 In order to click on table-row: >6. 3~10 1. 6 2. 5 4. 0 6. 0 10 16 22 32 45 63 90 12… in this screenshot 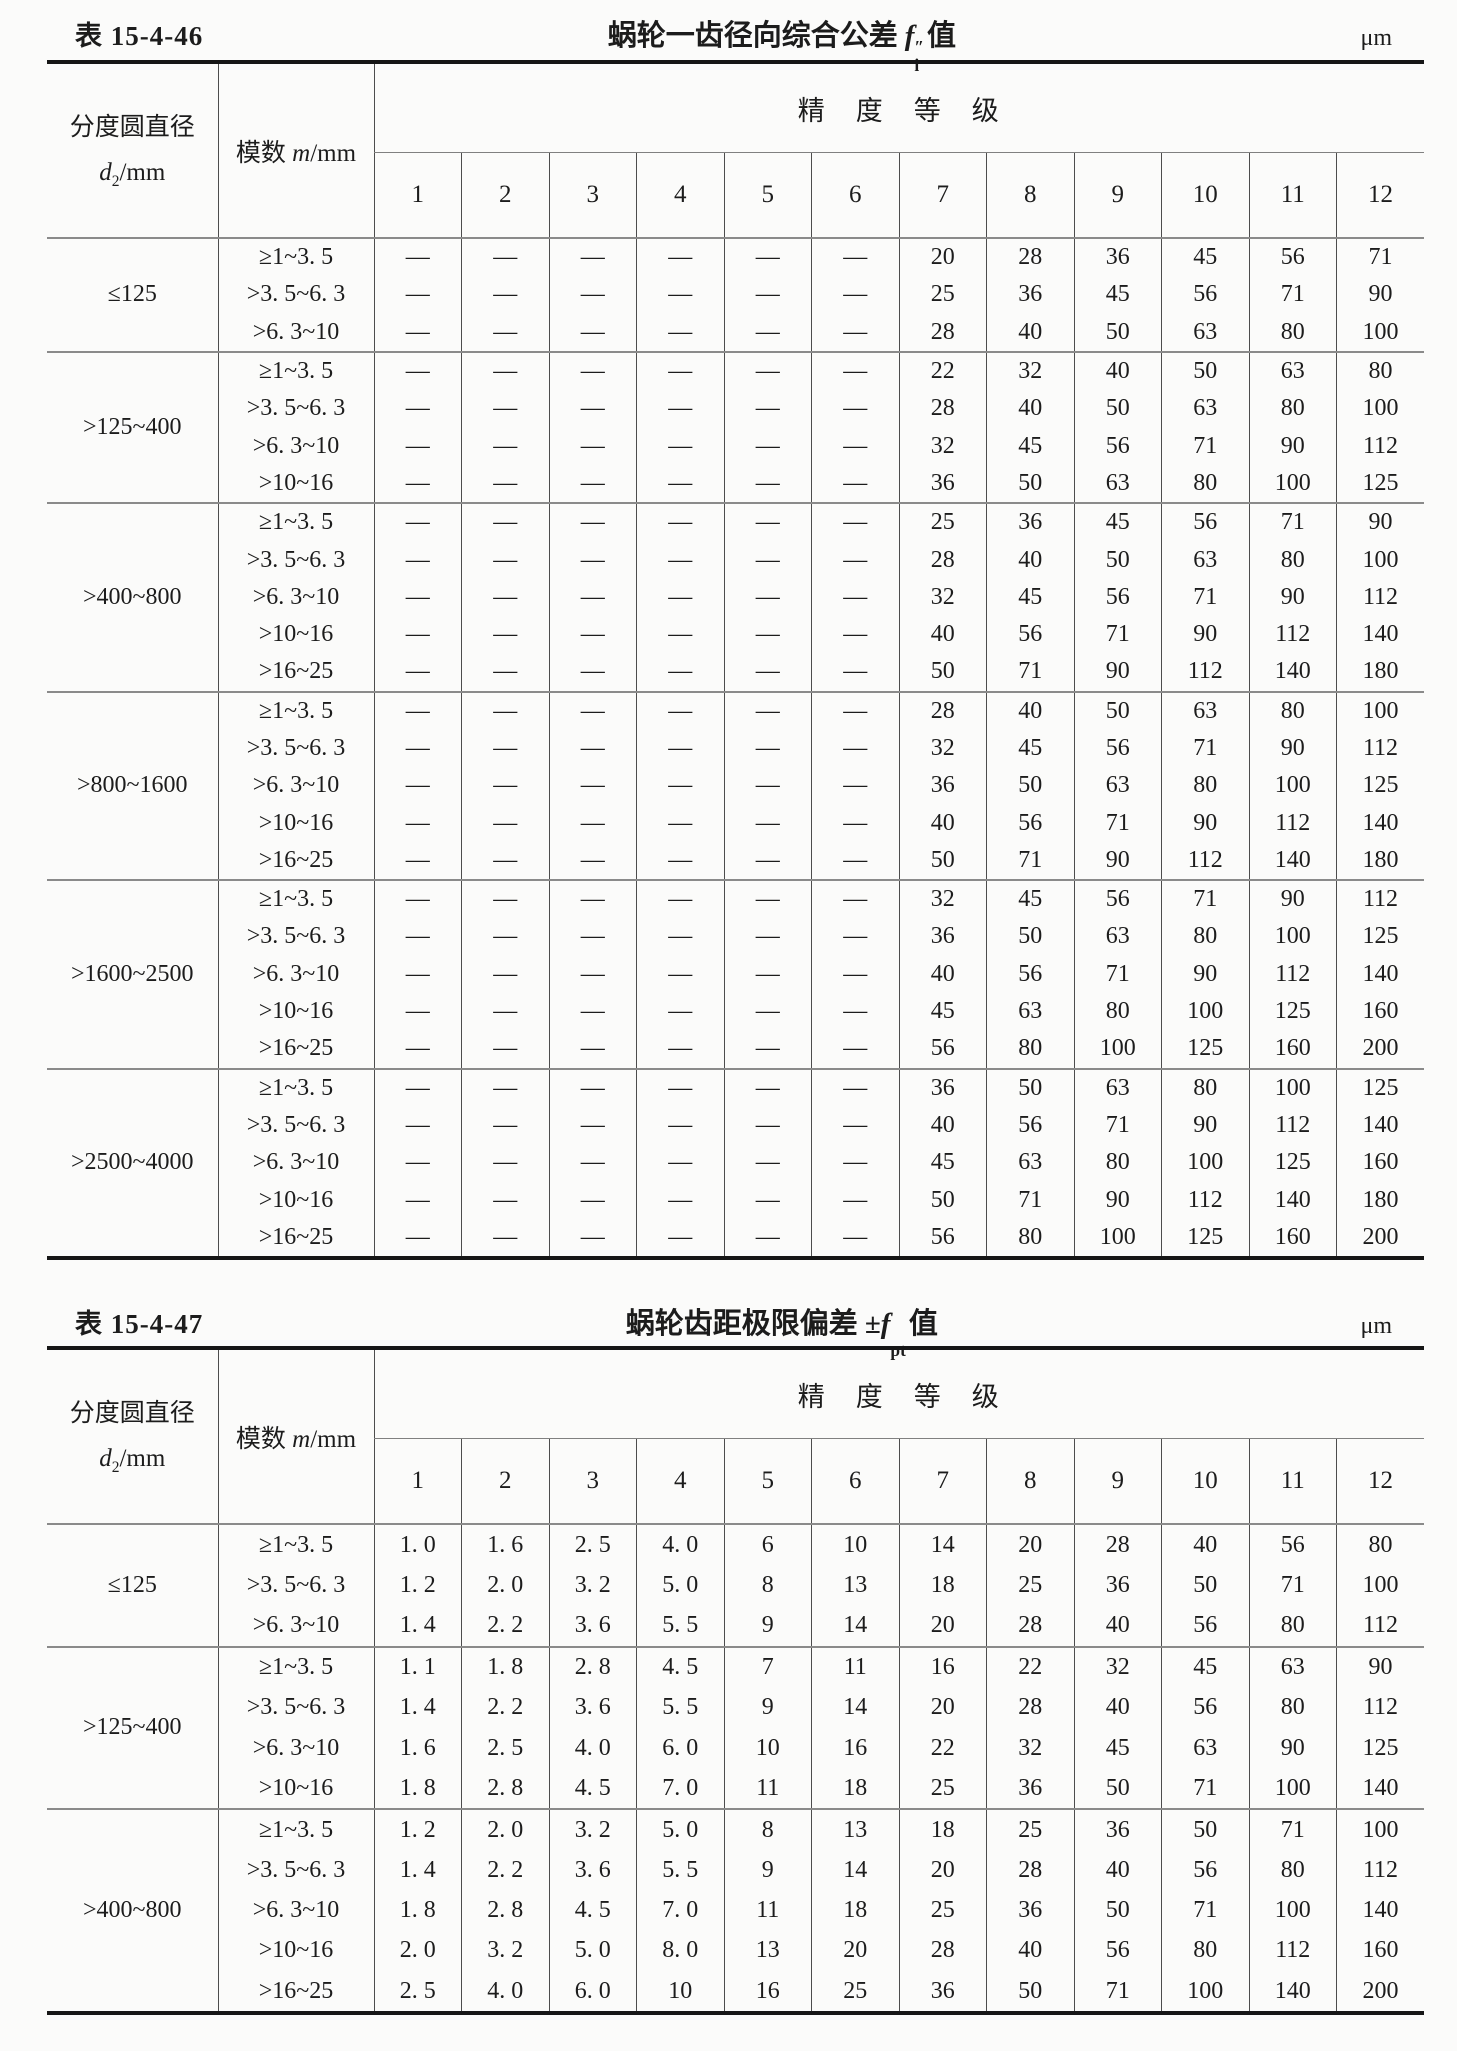, I will do `click(735, 1748)`.